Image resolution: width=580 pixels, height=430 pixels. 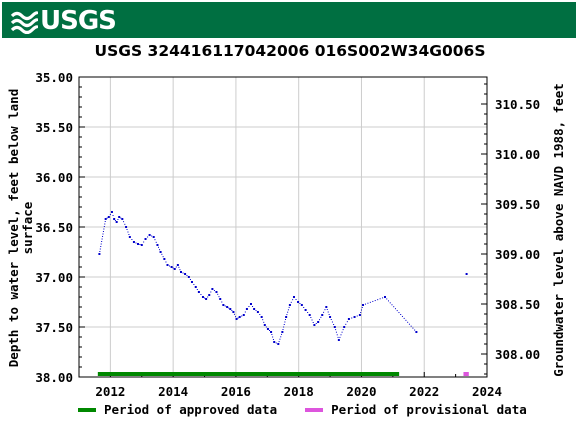 What do you see at coordinates (299, 391) in the screenshot?
I see `x-tick-label: 2018` at bounding box center [299, 391].